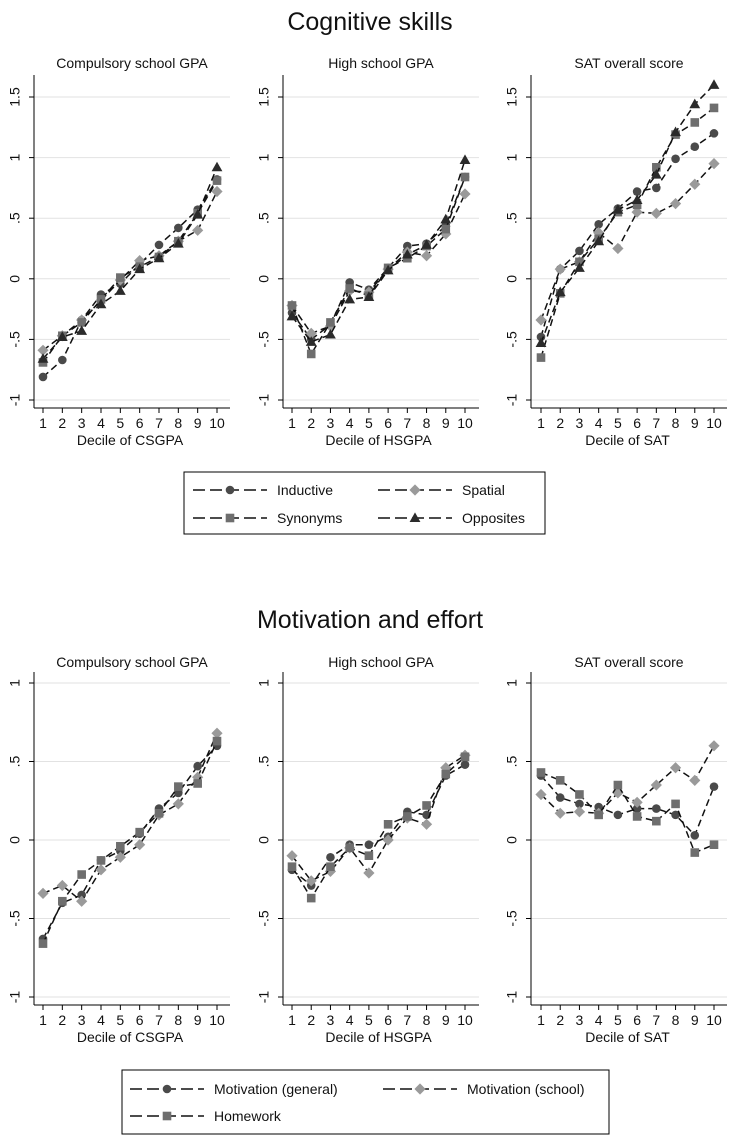 This screenshot has height=1146, width=740. What do you see at coordinates (627, 440) in the screenshot?
I see `x-axis-label: Decile of SAT` at bounding box center [627, 440].